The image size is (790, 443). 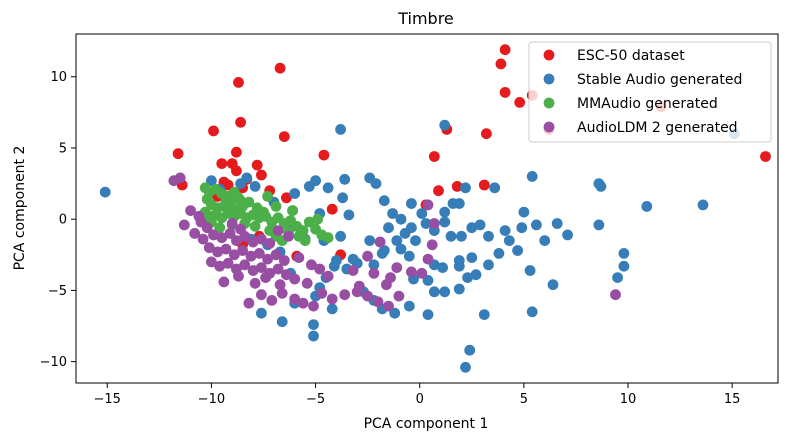 I want to click on x-tick-label: −5, so click(x=315, y=399).